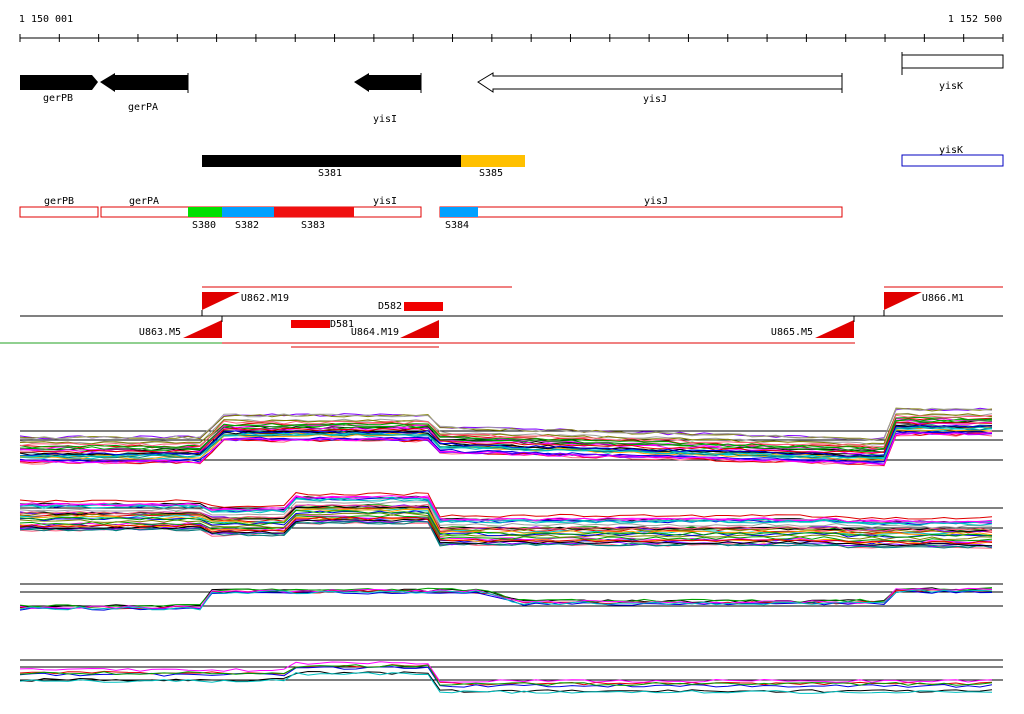 Image resolution: width=1024 pixels, height=714 pixels. What do you see at coordinates (144, 201) in the screenshot?
I see `transcript-label: gerPA` at bounding box center [144, 201].